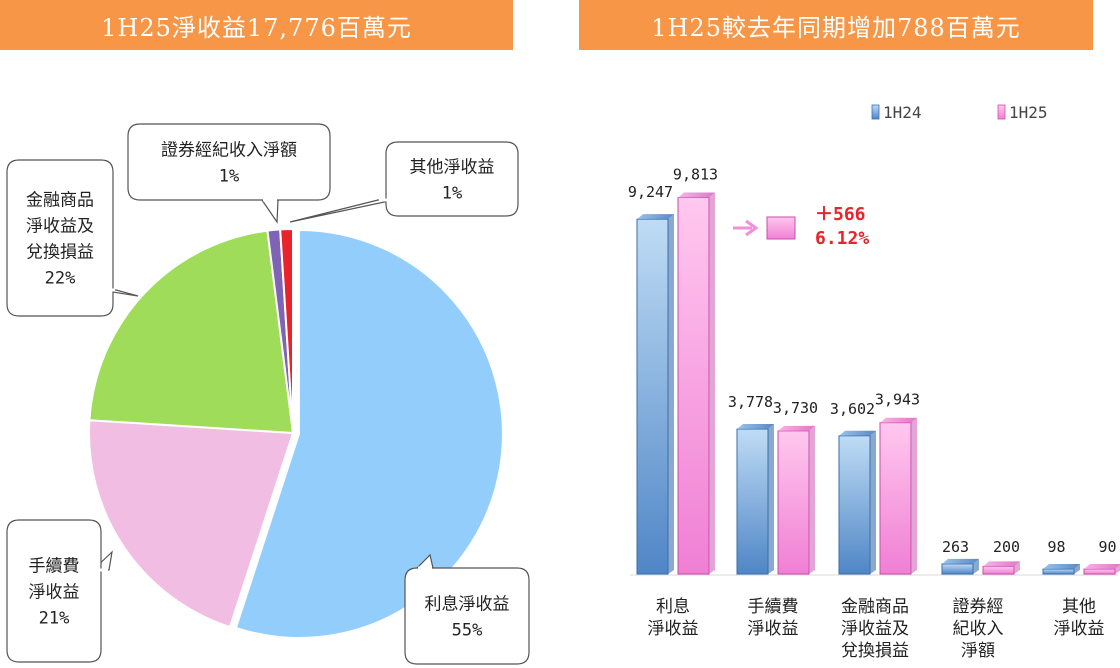 The height and width of the screenshot is (668, 1120). I want to click on callout-other-pct: 1%, so click(452, 194).